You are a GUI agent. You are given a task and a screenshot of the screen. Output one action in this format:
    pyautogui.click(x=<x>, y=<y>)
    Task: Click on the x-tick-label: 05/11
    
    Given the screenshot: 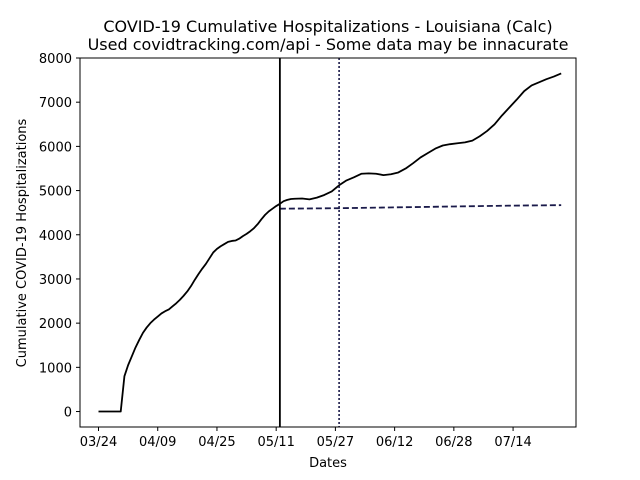 What is the action you would take?
    pyautogui.click(x=275, y=442)
    